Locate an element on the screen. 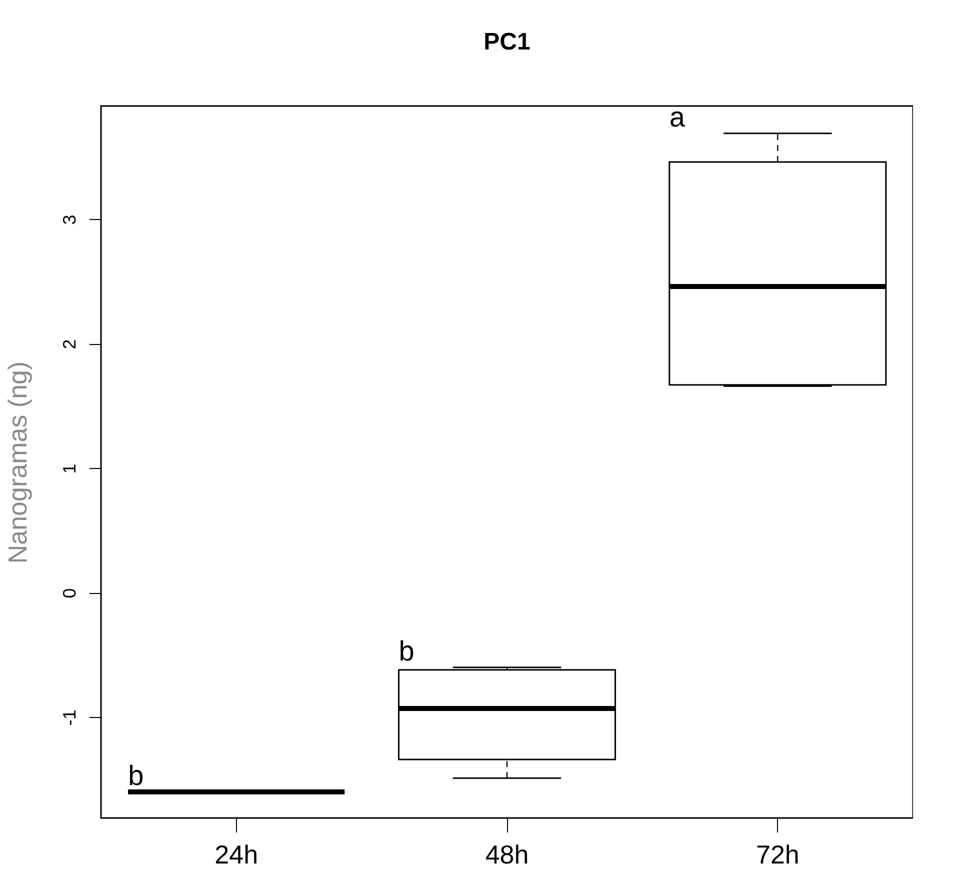 This screenshot has height=896, width=968. x-tick-label: 24h is located at coordinates (236, 855).